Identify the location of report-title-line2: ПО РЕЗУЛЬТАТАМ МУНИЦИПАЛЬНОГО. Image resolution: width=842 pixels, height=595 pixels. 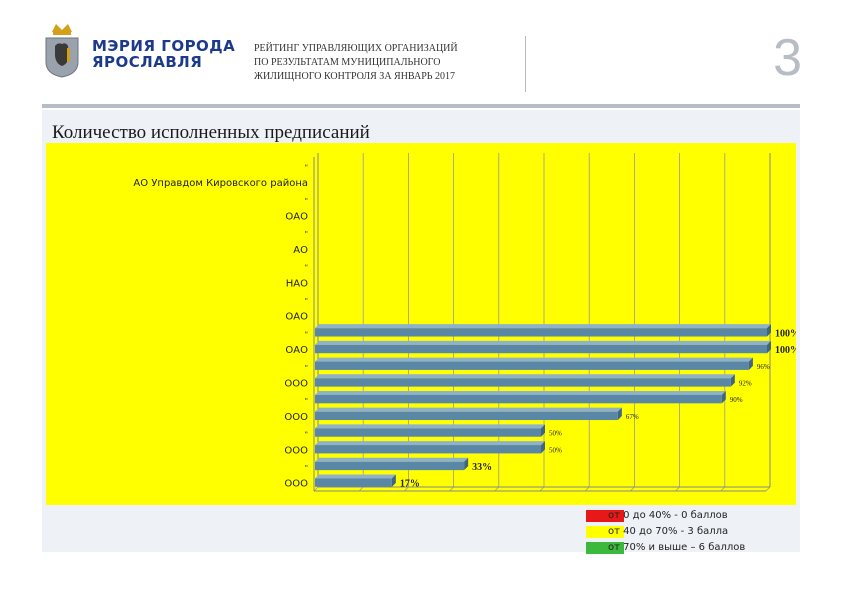
(347, 62).